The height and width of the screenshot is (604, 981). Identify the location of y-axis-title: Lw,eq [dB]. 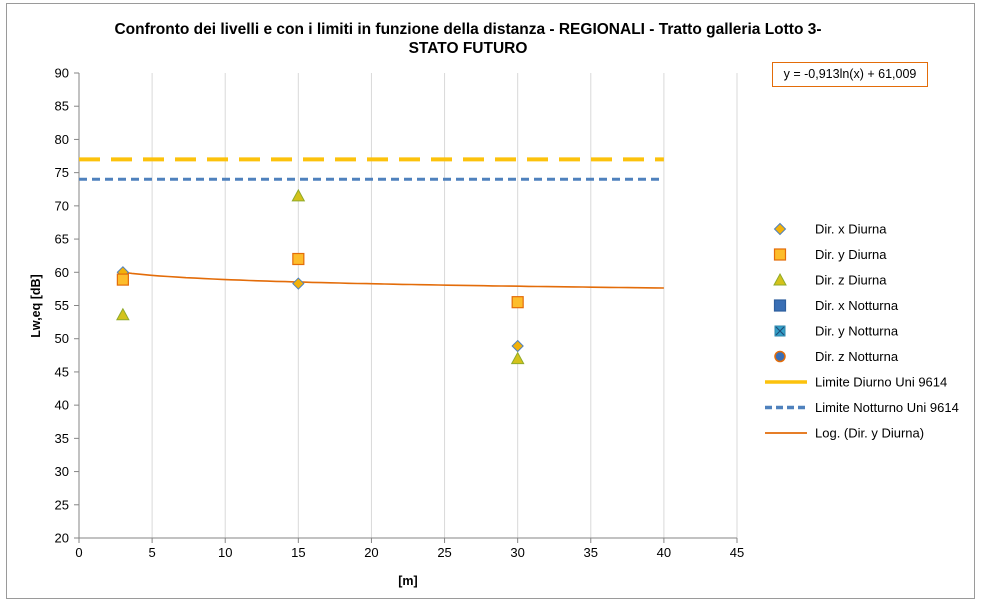
(36, 305).